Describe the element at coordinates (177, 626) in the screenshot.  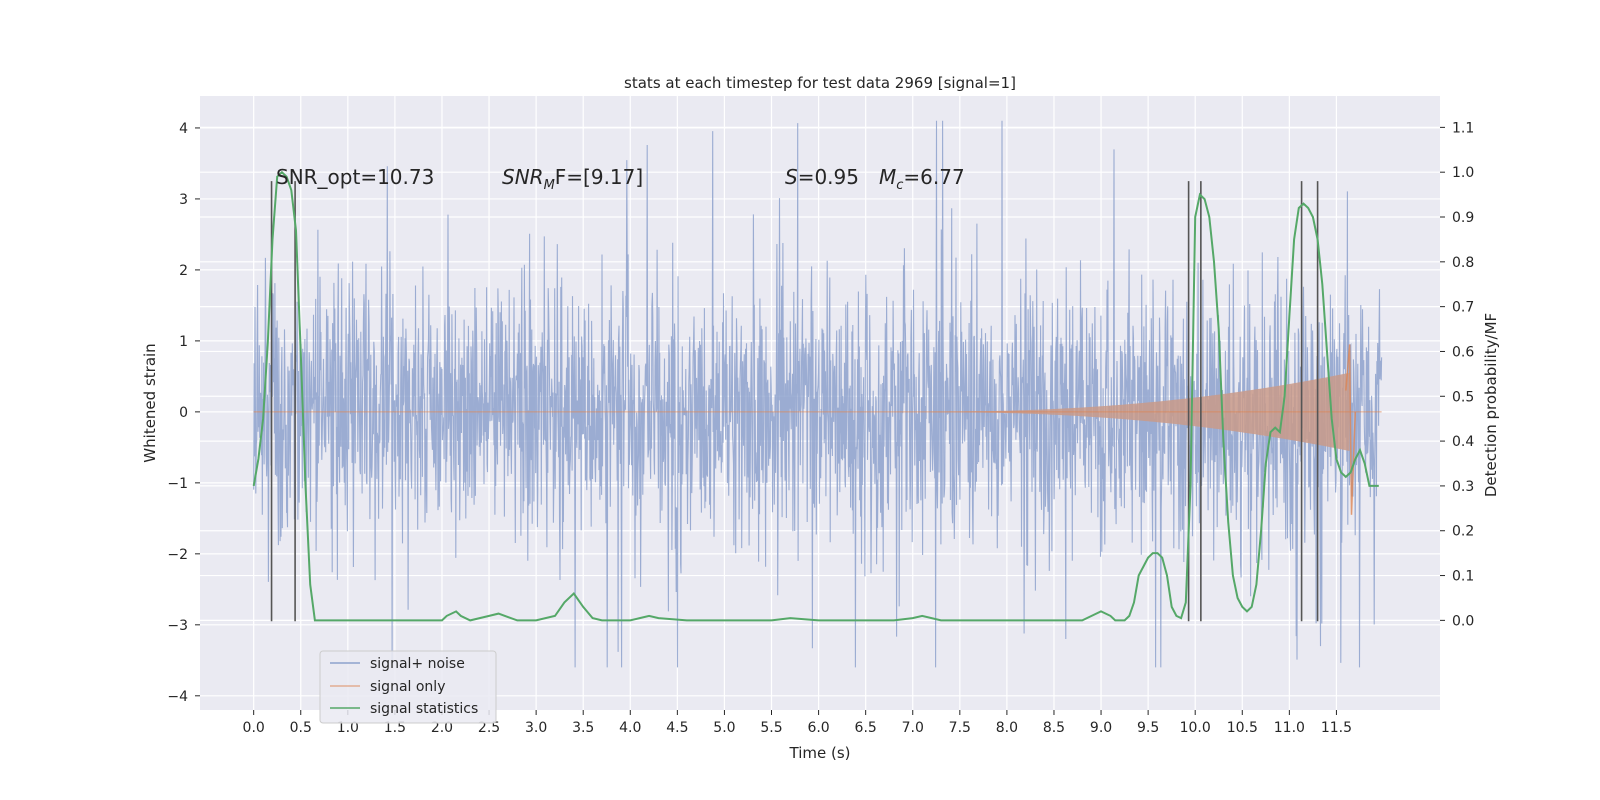
I see `y-tick-label: −3` at that location.